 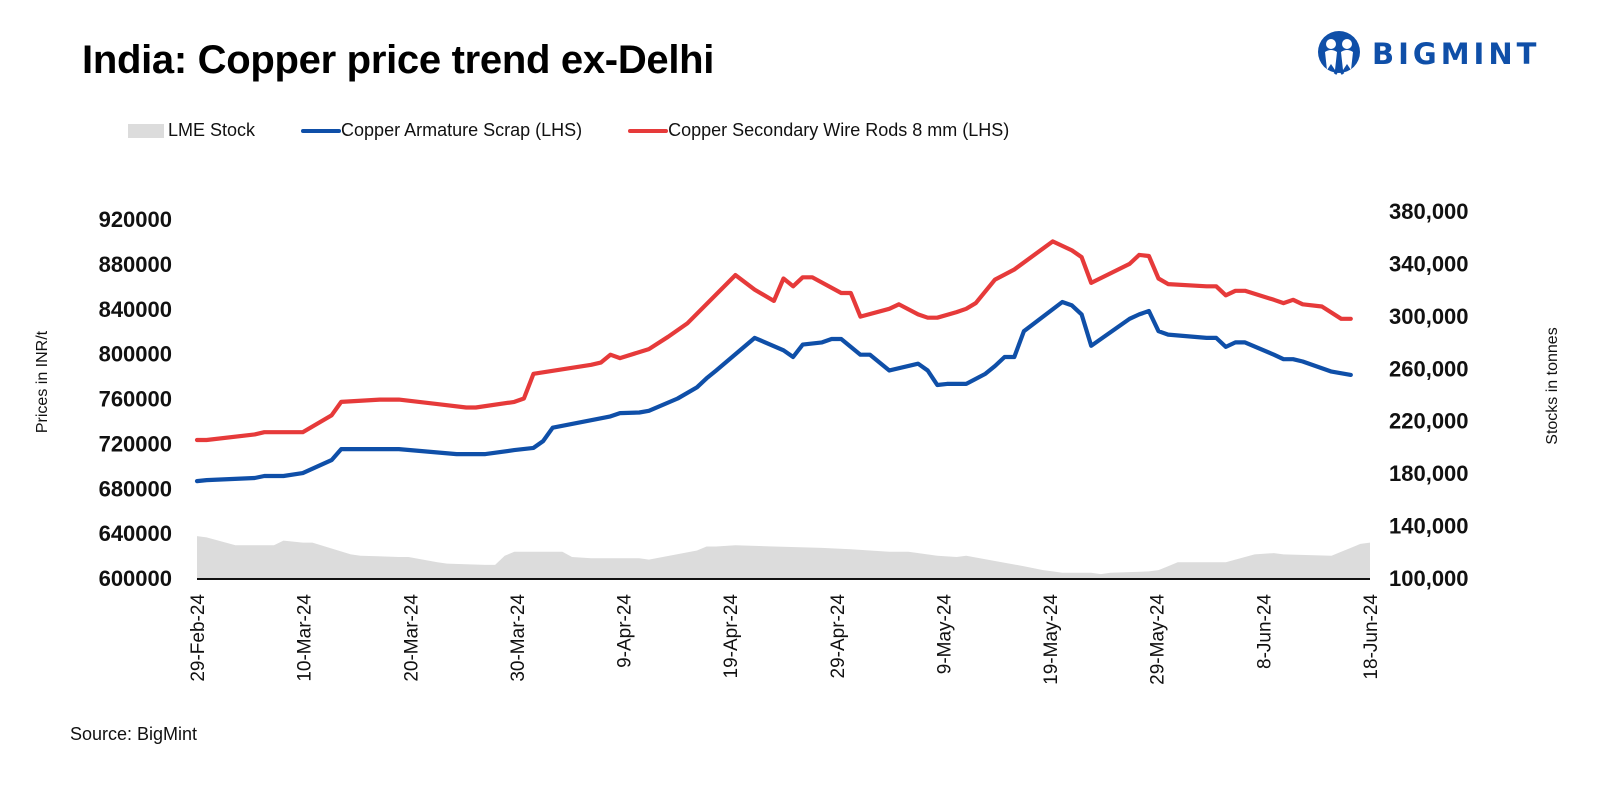 What do you see at coordinates (135, 533) in the screenshot?
I see `left-tick-label: 640000` at bounding box center [135, 533].